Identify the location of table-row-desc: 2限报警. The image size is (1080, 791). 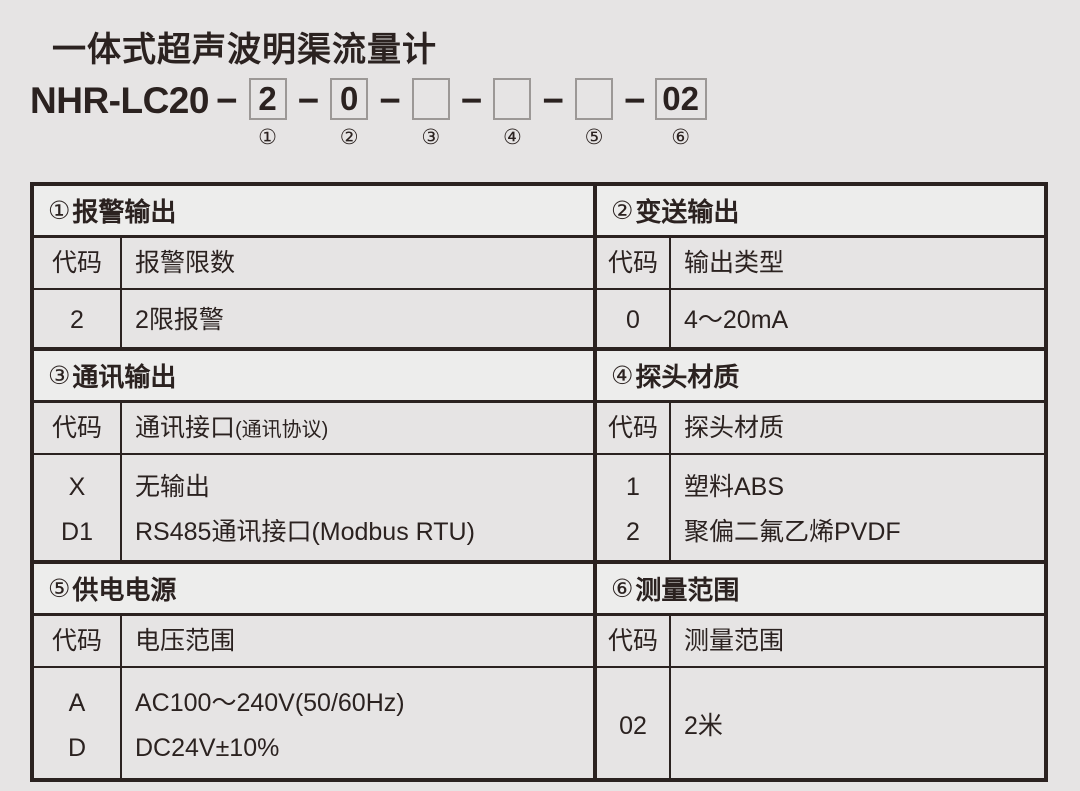
(179, 319).